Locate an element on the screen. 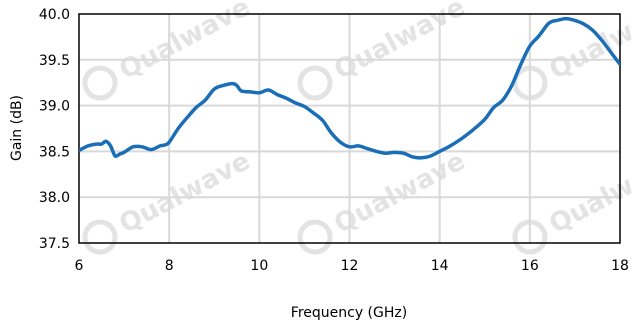  y-tick-label: 37.5 is located at coordinates (54, 244).